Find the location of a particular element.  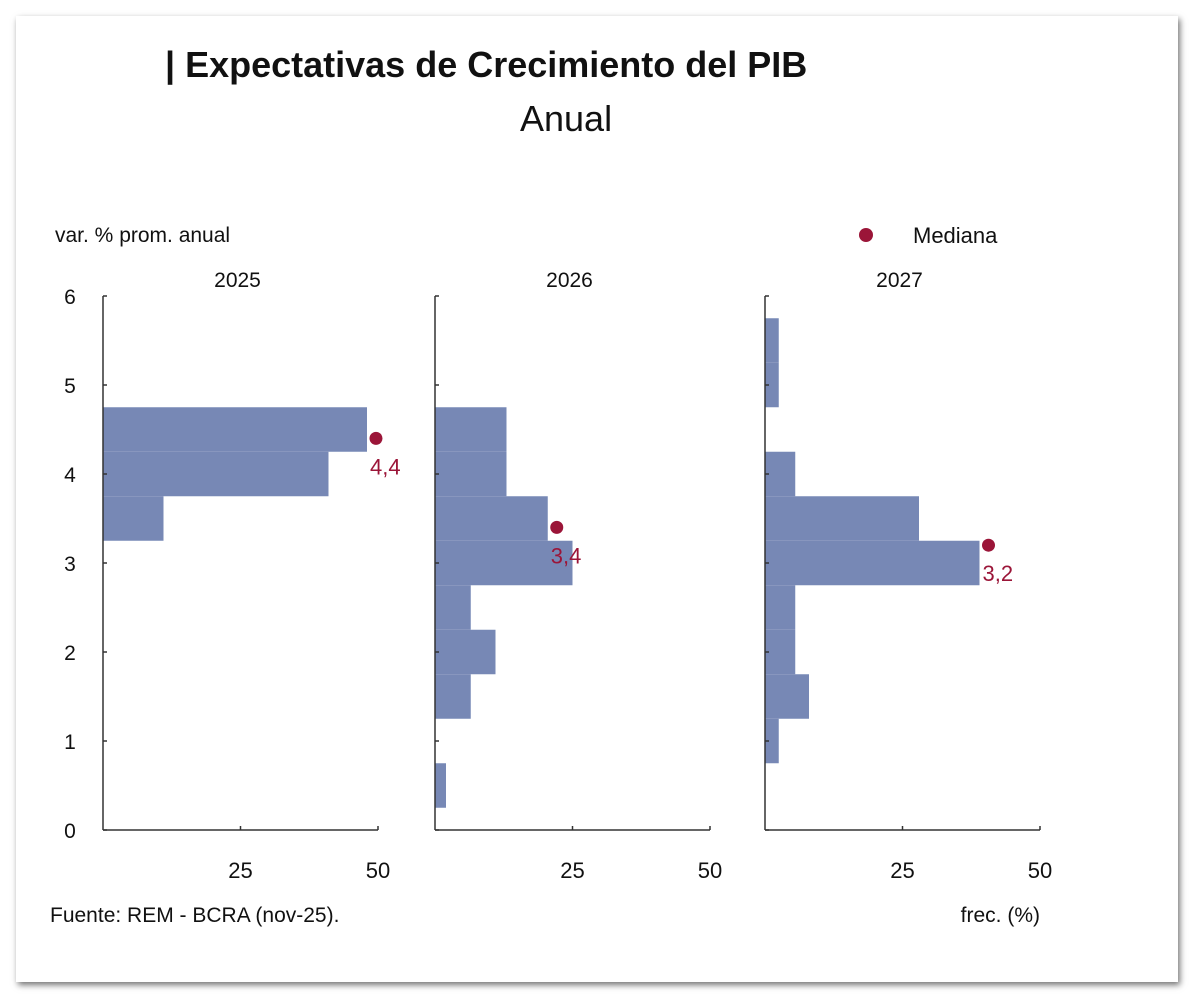

y-axis-label: var. % prom. anual is located at coordinates (142, 235).